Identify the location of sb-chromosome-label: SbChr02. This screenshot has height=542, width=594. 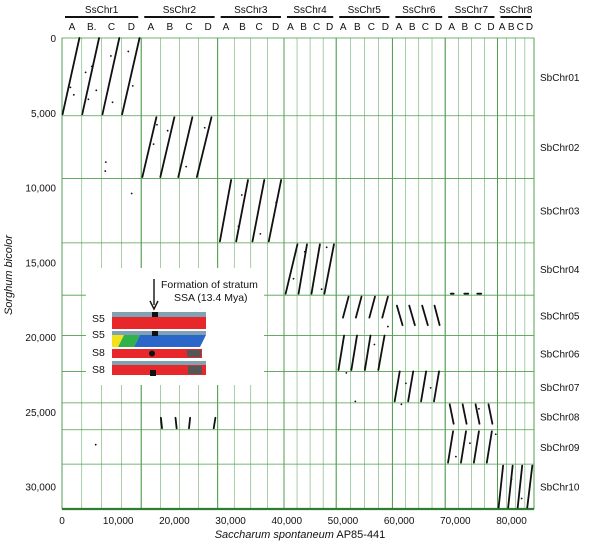
(560, 148).